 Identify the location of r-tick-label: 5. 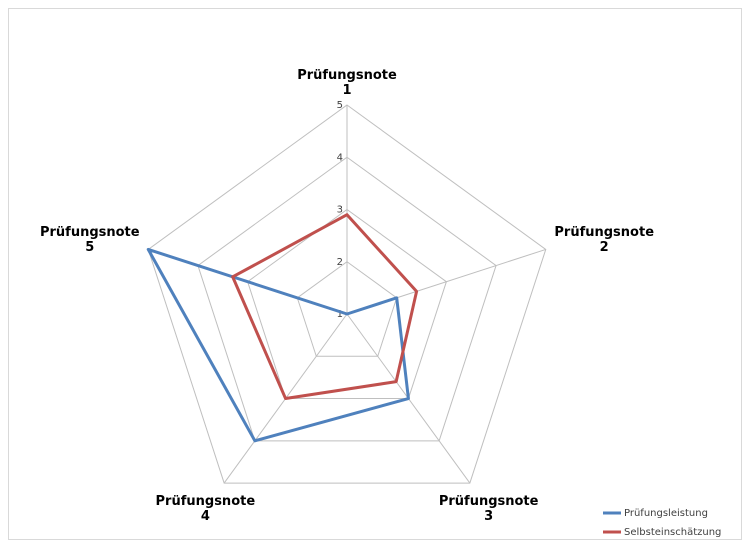
(340, 105).